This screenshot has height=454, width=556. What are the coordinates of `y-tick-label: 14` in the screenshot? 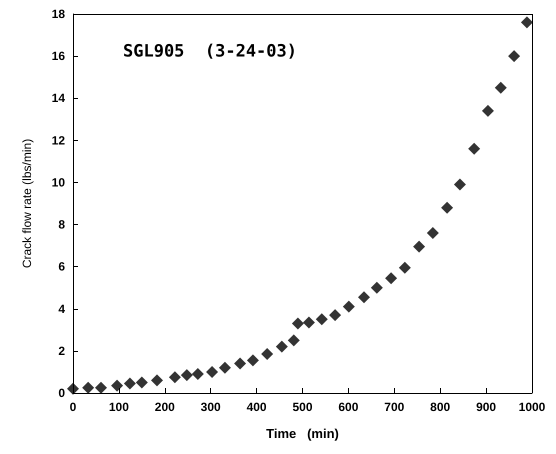 It's located at (59, 98).